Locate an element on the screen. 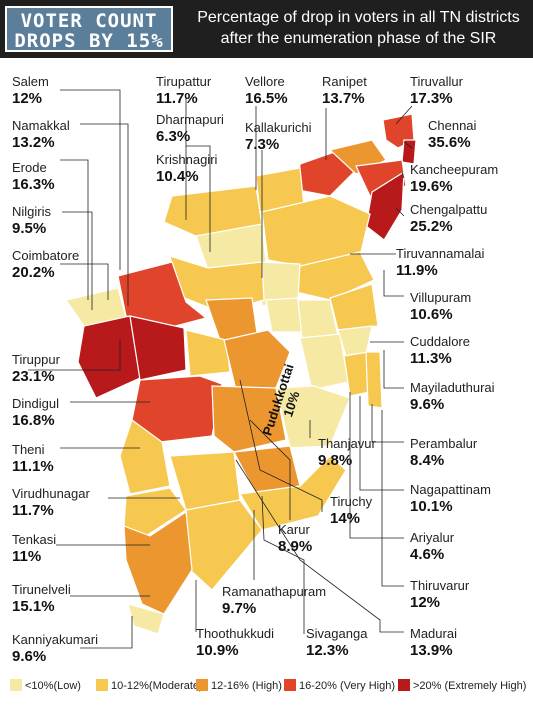 The width and height of the screenshot is (533, 706). label-chennai: Chennai 35.6% is located at coordinates (452, 134).